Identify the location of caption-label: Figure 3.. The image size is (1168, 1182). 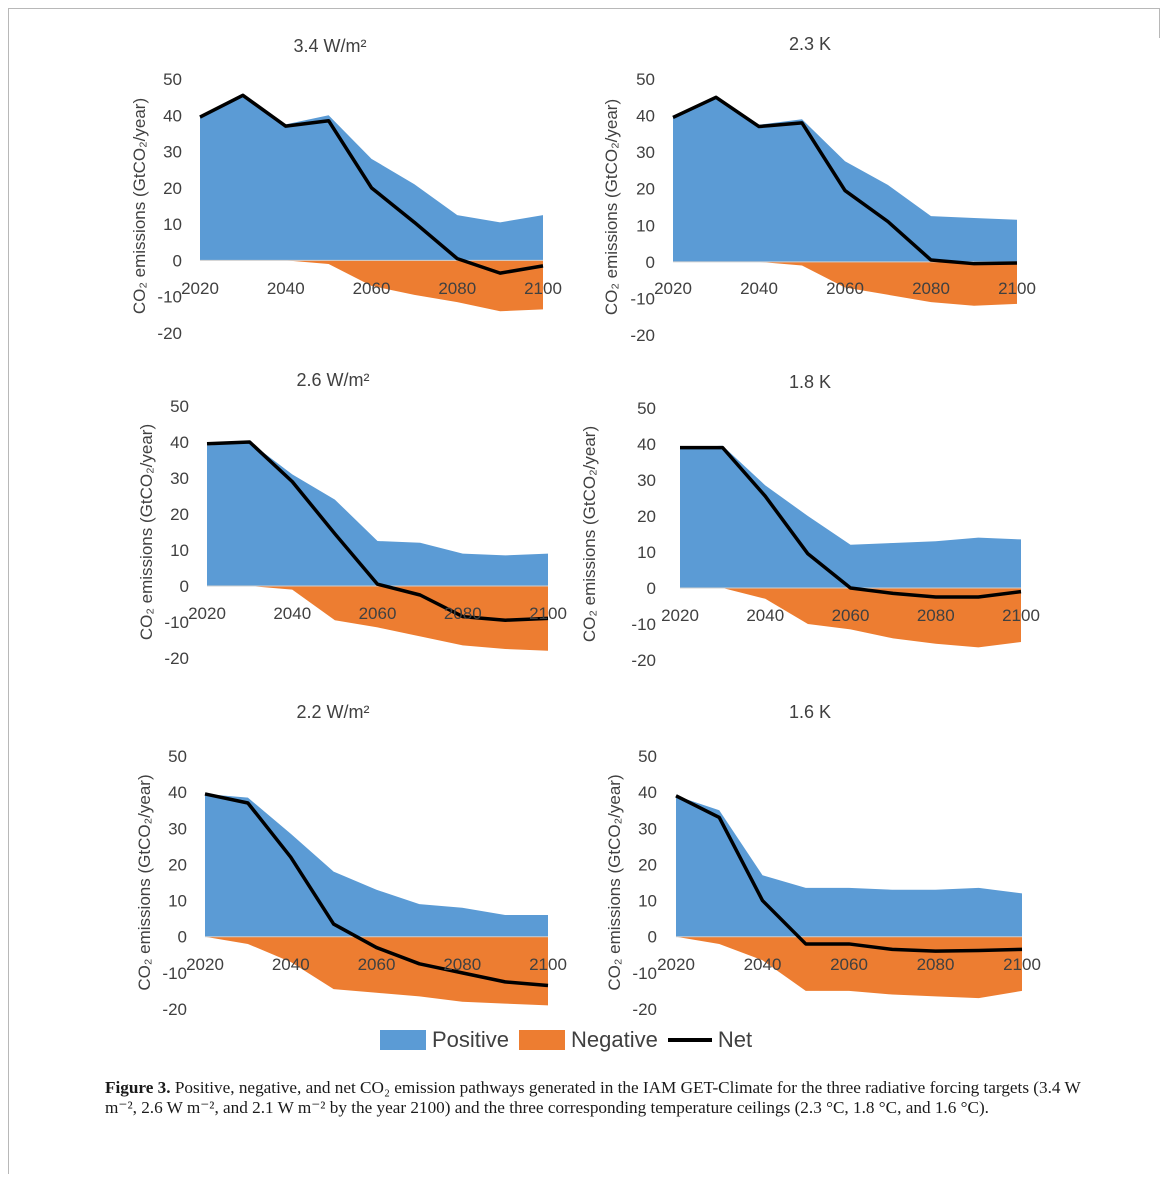
(138, 1087).